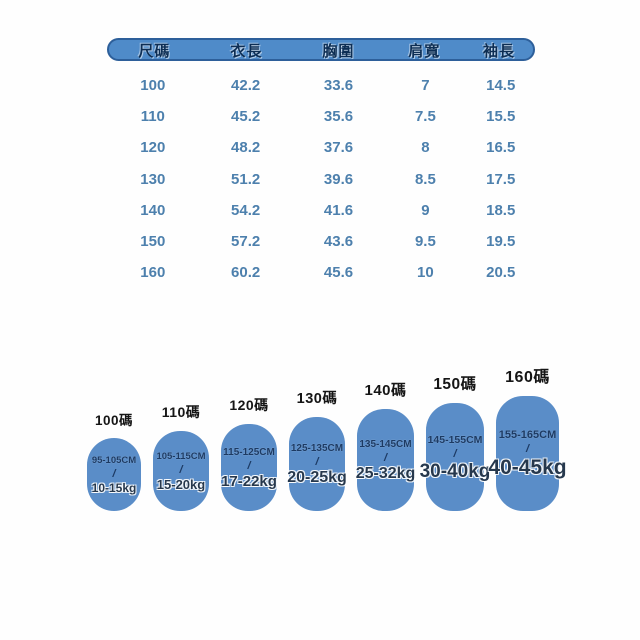 Image resolution: width=640 pixels, height=640 pixels. Describe the element at coordinates (501, 117) in the screenshot. I see `table-cell: 15.5` at that location.